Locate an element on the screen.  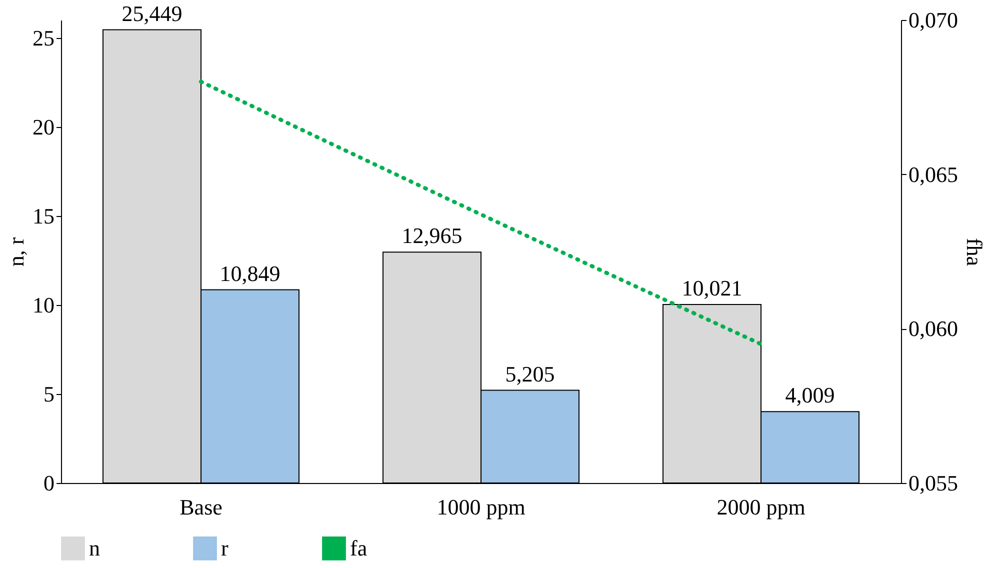
data-label: 5,205 is located at coordinates (530, 373).